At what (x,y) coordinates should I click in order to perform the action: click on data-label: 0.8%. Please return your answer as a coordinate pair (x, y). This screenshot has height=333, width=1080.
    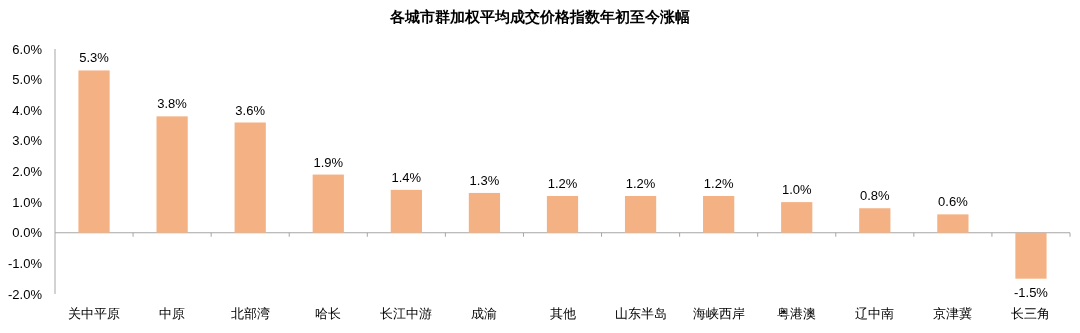
    Looking at the image, I should click on (875, 196).